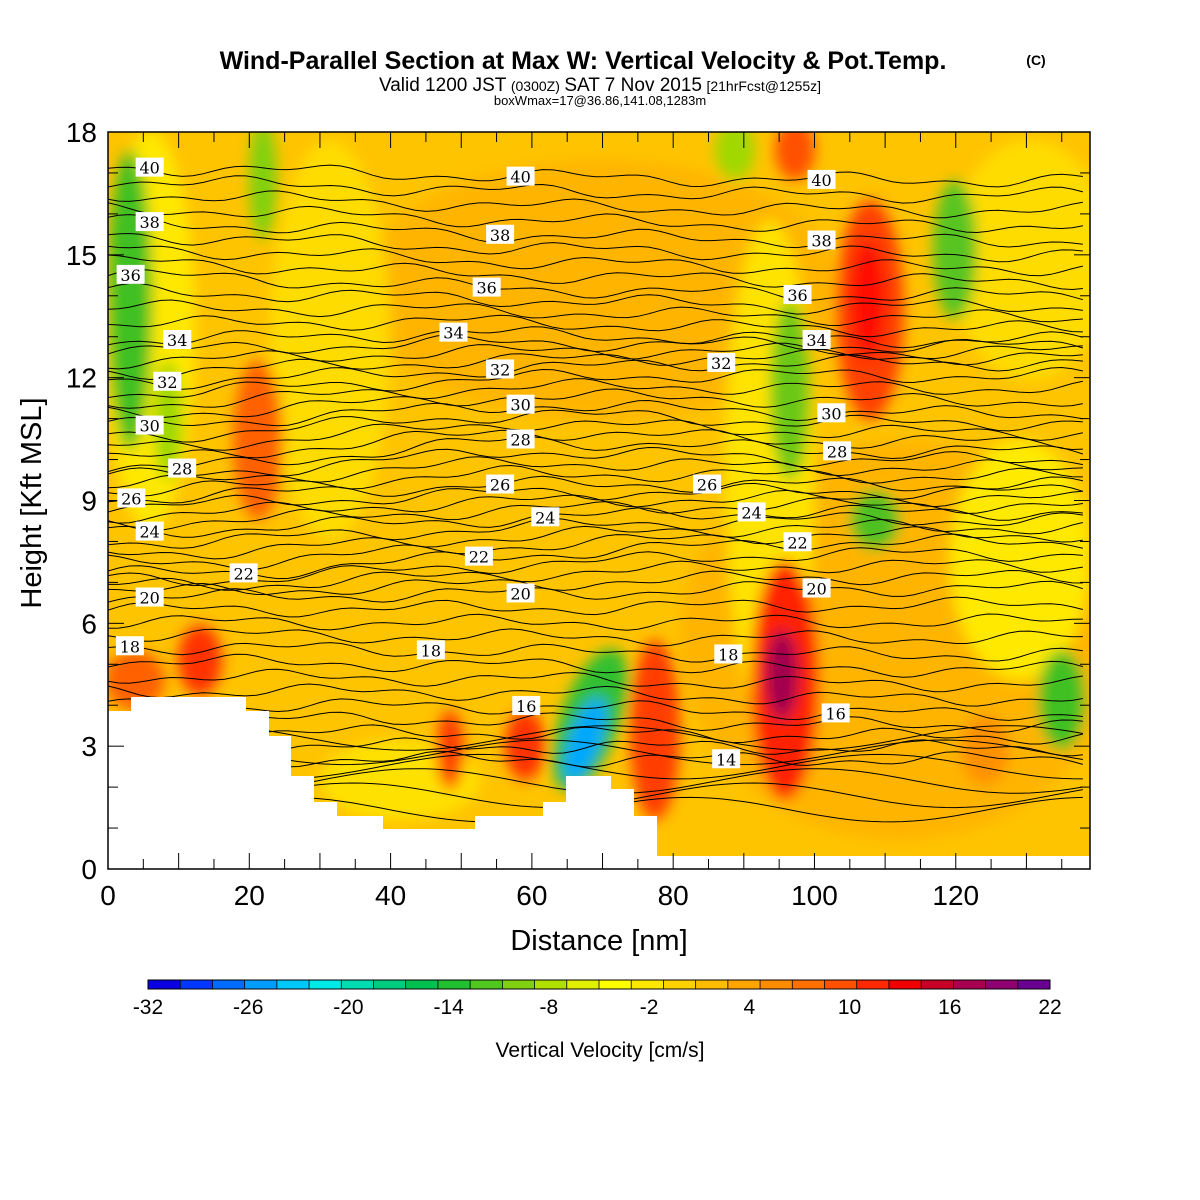  I want to click on isentrope-label-text: 22, so click(797, 542).